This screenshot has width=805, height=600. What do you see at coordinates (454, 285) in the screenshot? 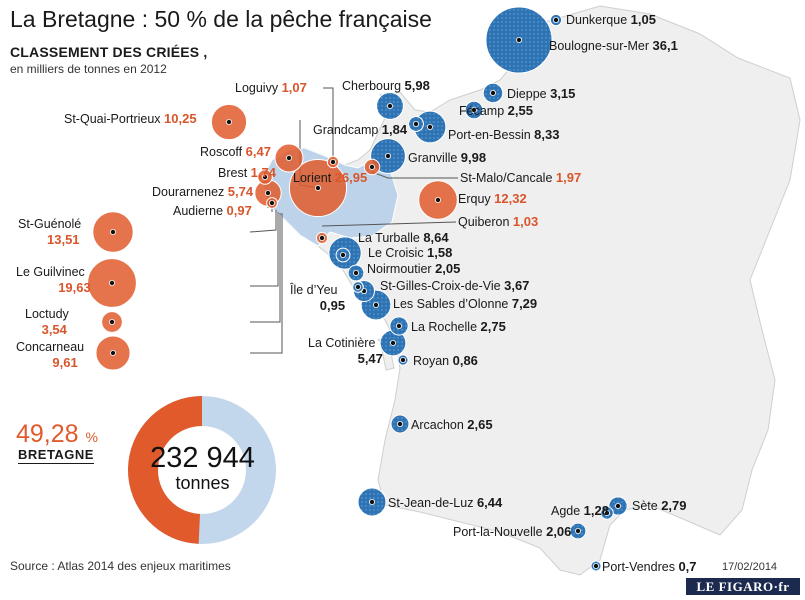
I see `port-label: St-Gilles-Croix-de-Vie 3,67` at bounding box center [454, 285].